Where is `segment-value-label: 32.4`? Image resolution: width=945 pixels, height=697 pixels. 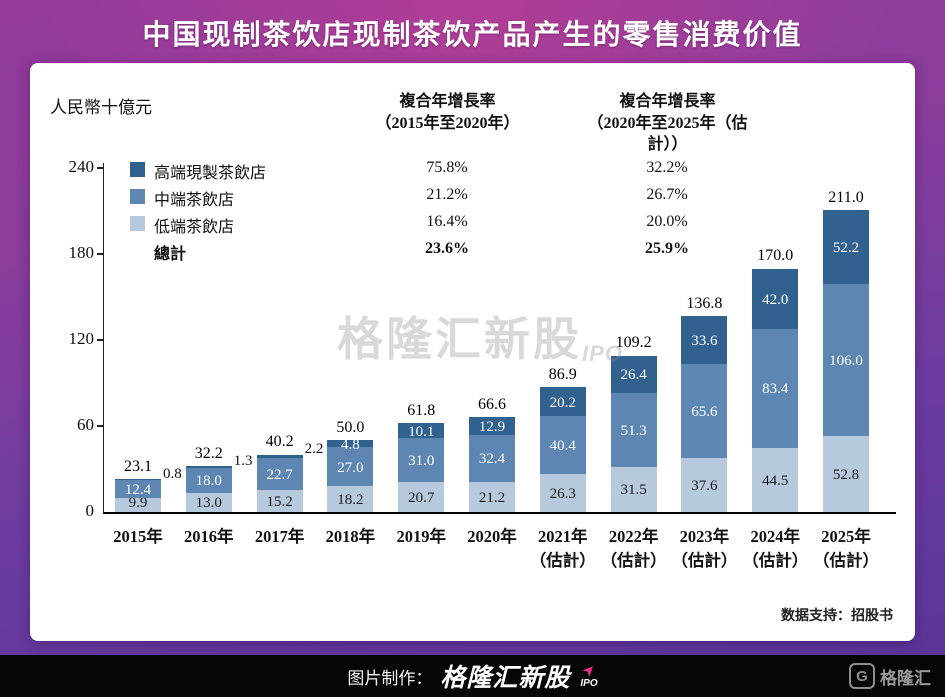
segment-value-label: 32.4 is located at coordinates (492, 459).